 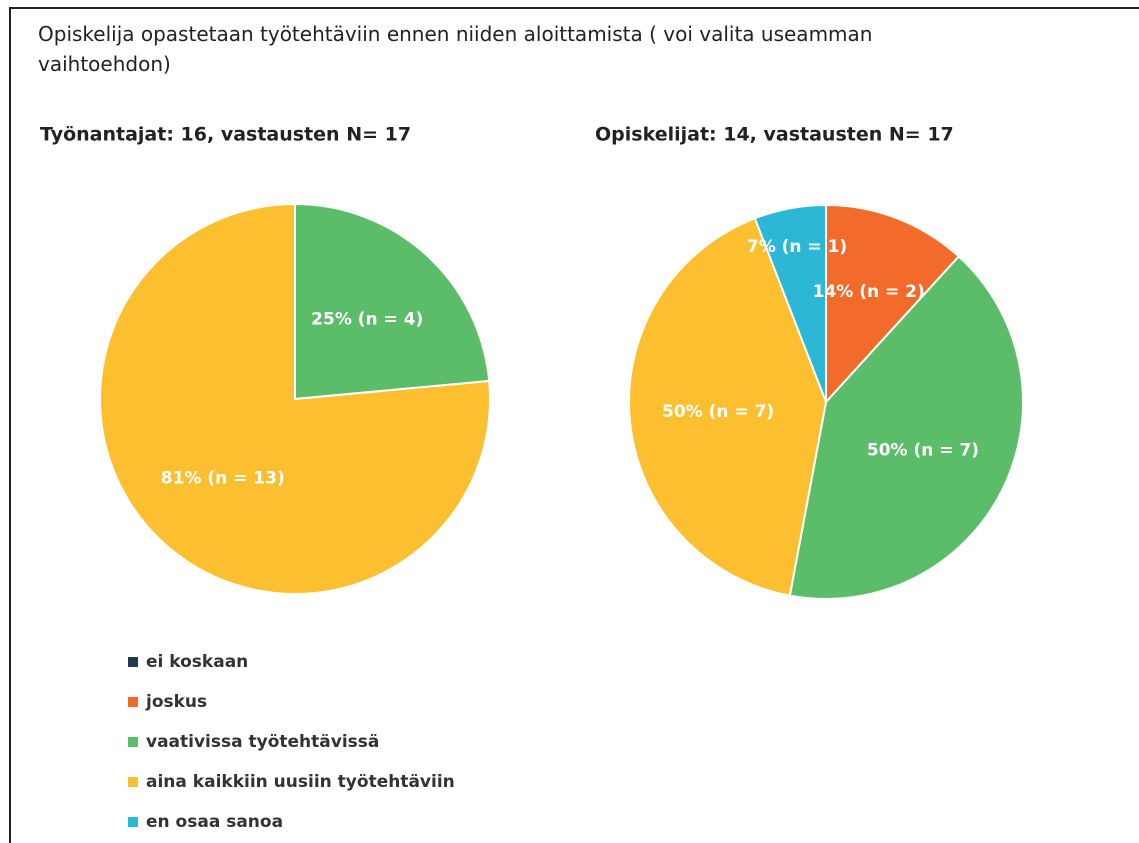 I want to click on legend-label: vaativissa työtehtävissä, so click(x=262, y=742).